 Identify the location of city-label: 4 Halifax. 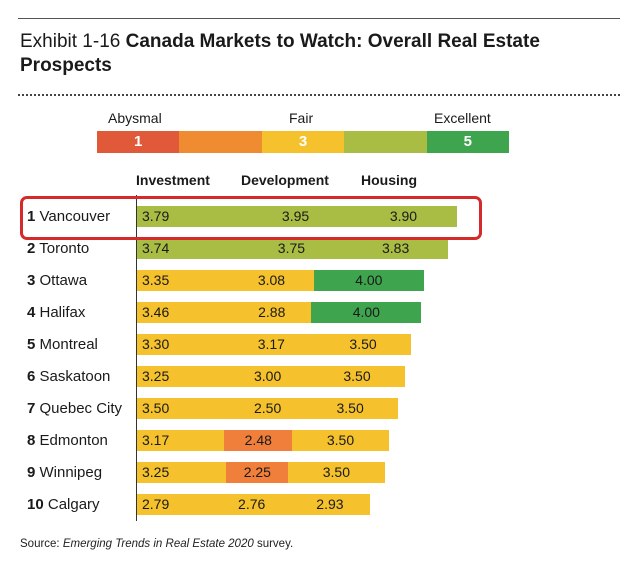
(56, 313).